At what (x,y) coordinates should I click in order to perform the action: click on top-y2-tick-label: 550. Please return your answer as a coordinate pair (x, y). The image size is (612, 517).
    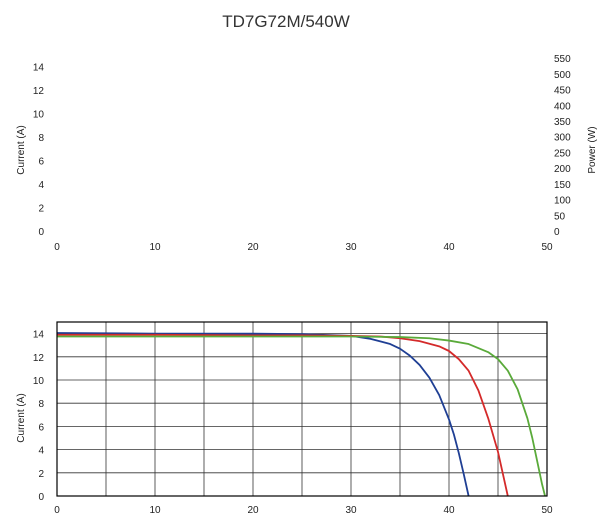
    Looking at the image, I should click on (562, 59).